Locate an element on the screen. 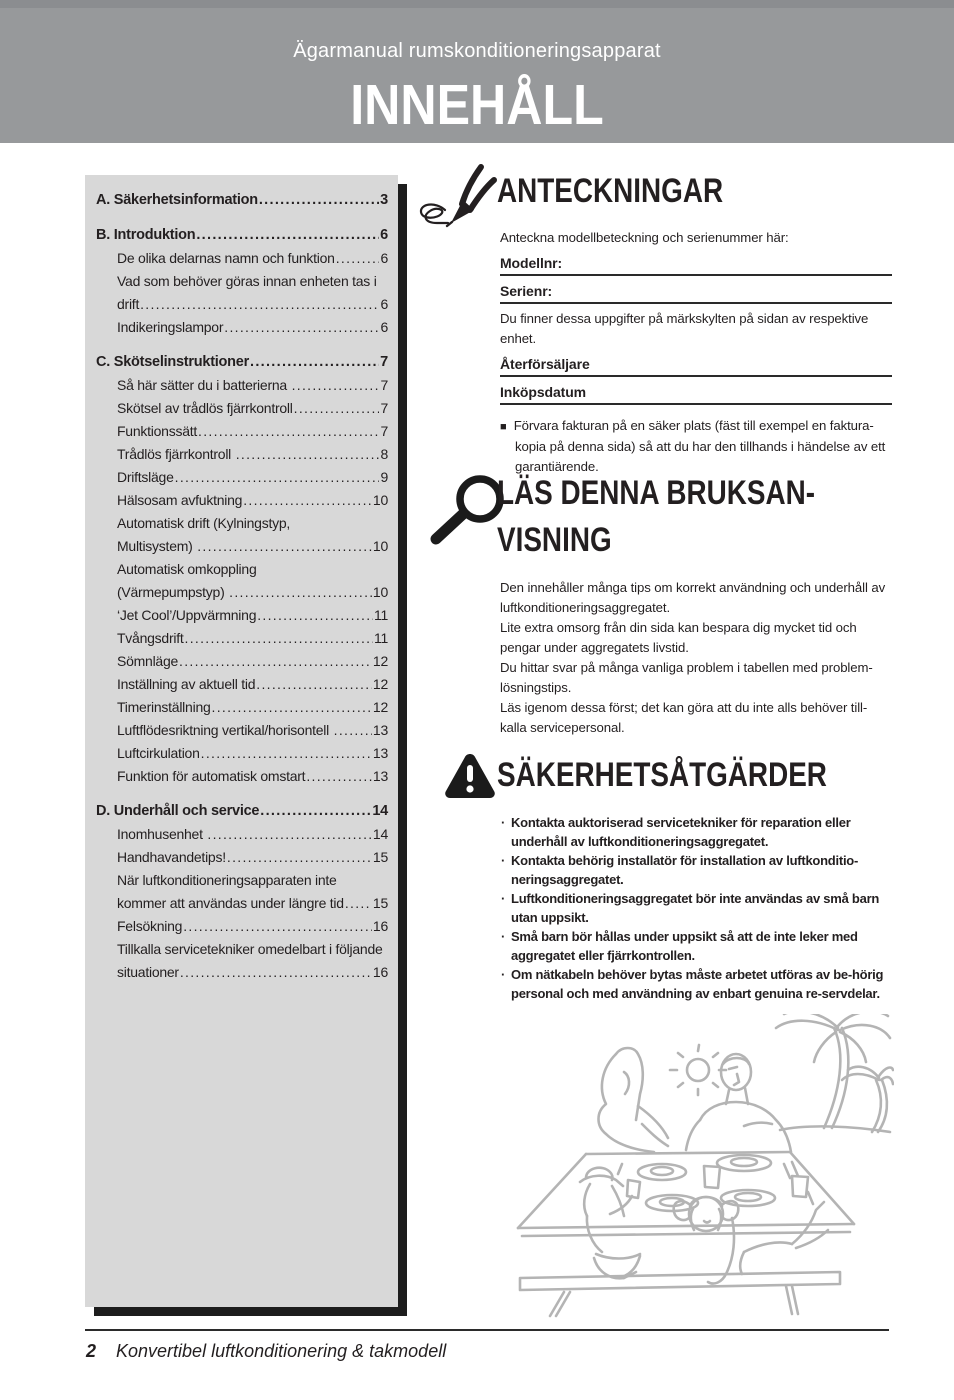  pen-scribble-icon is located at coordinates (457, 196).